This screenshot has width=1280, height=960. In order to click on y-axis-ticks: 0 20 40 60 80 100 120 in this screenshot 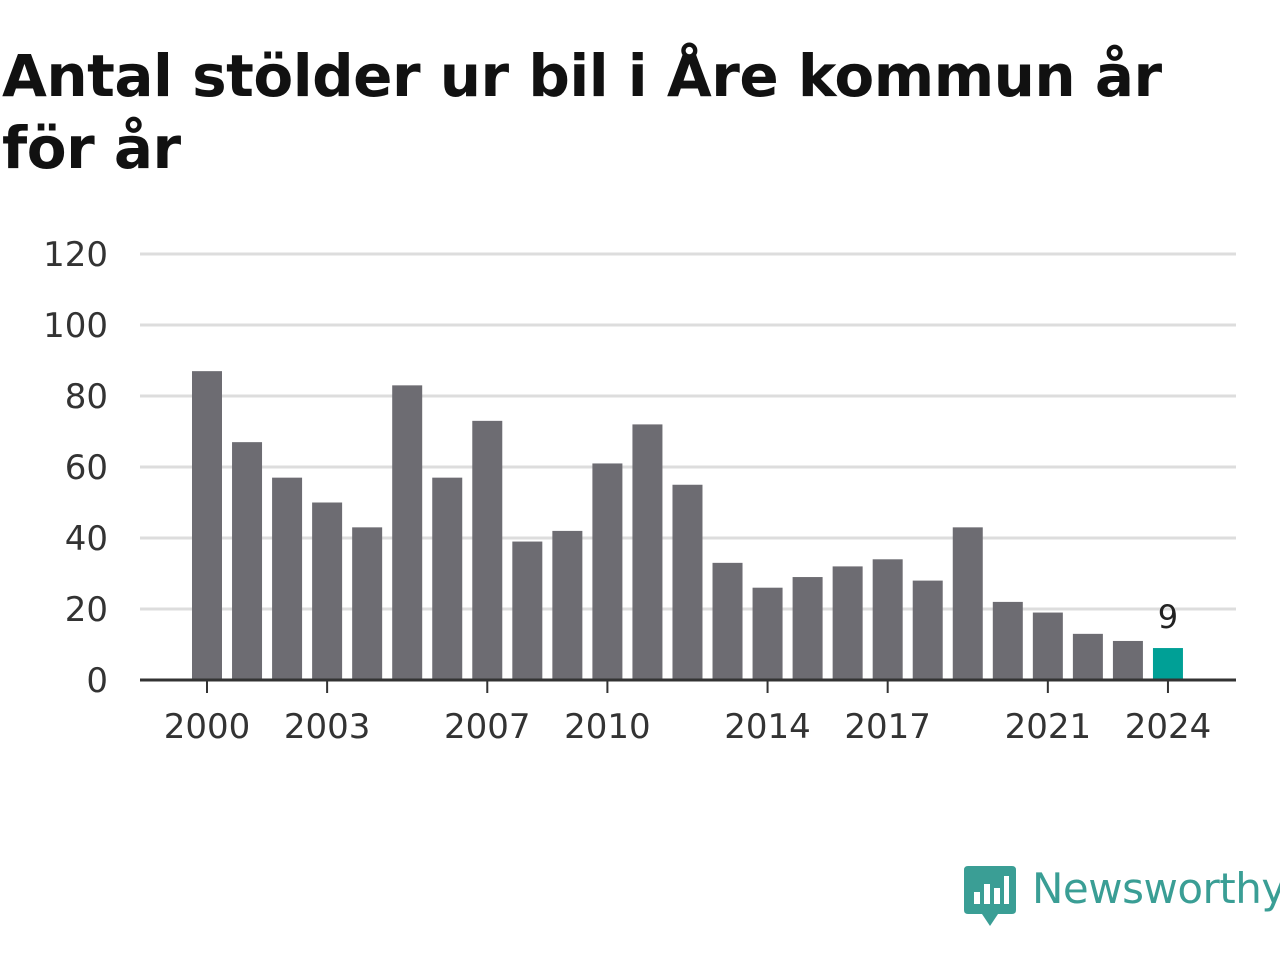, I will do `click(75, 468)`.